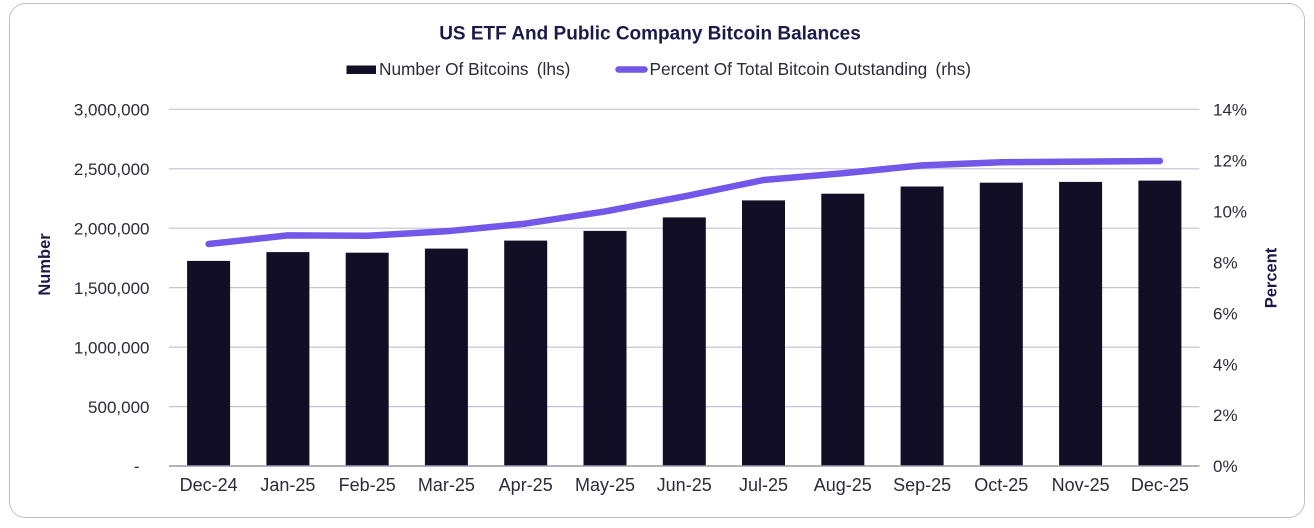 This screenshot has height=528, width=1314. What do you see at coordinates (1272, 277) in the screenshot?
I see `svg-text: Percent` at bounding box center [1272, 277].